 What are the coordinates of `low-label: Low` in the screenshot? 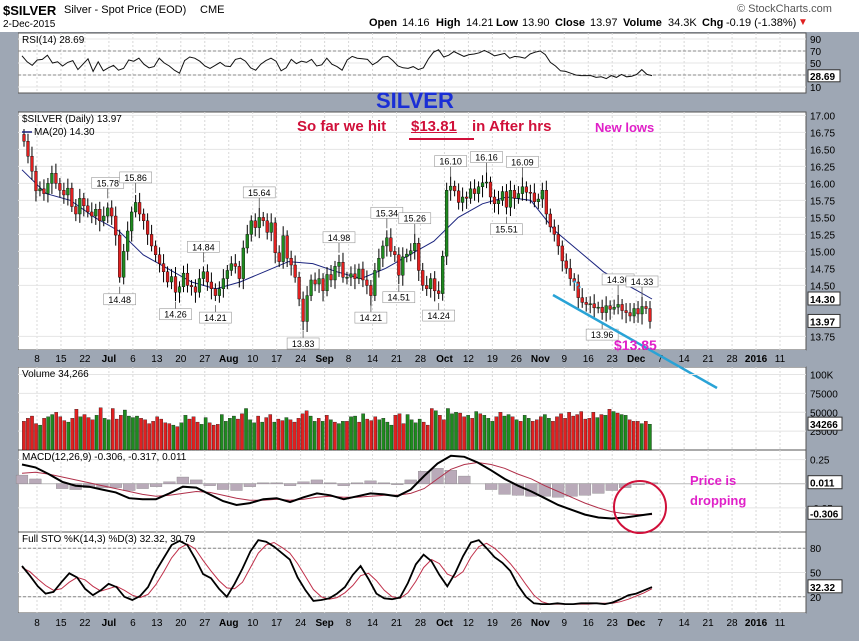 It's located at (507, 23).